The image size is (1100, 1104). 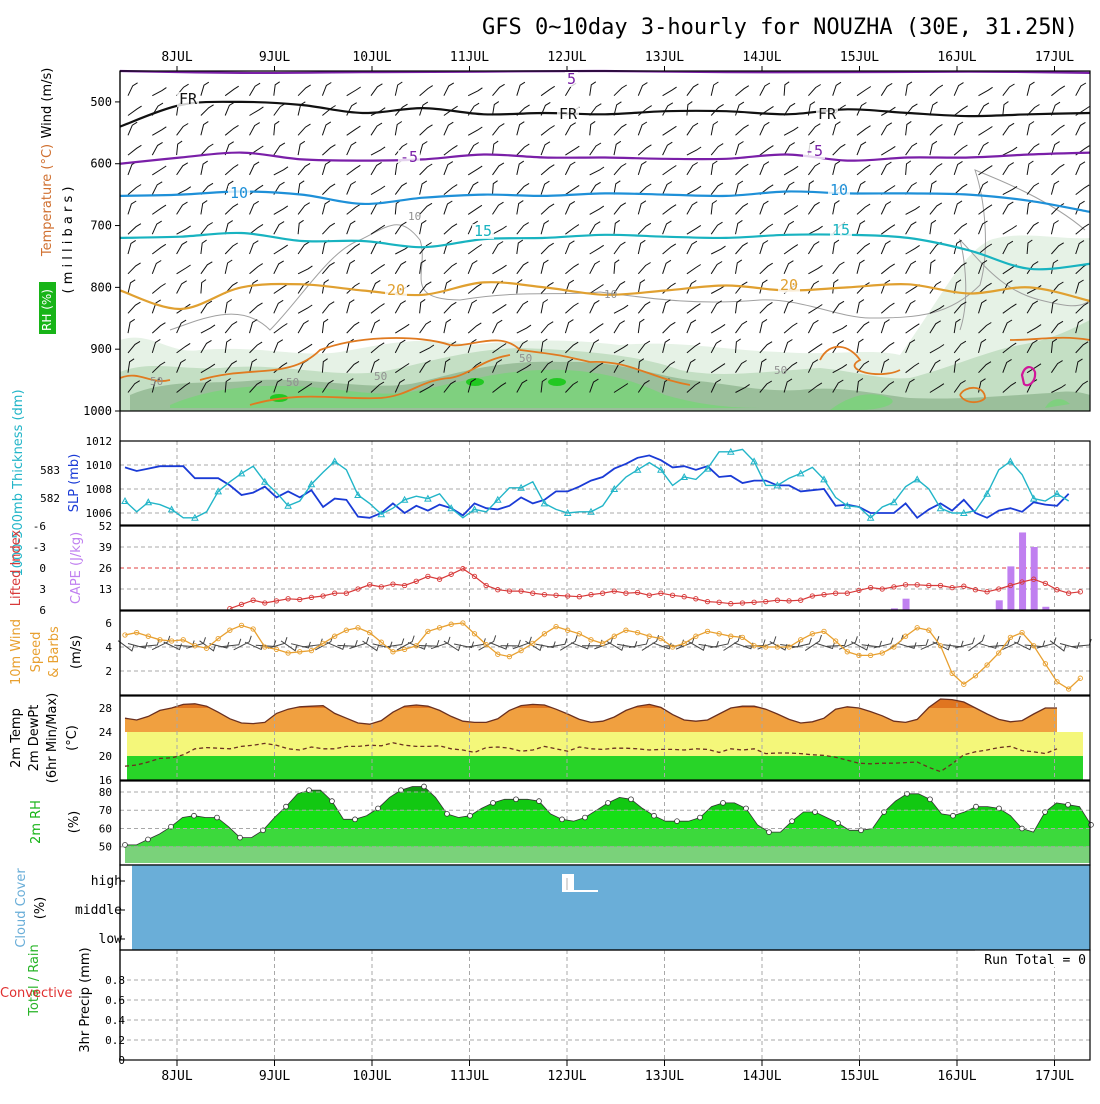 I want to click on rh-axis-label: RH (%), so click(x=47, y=310).